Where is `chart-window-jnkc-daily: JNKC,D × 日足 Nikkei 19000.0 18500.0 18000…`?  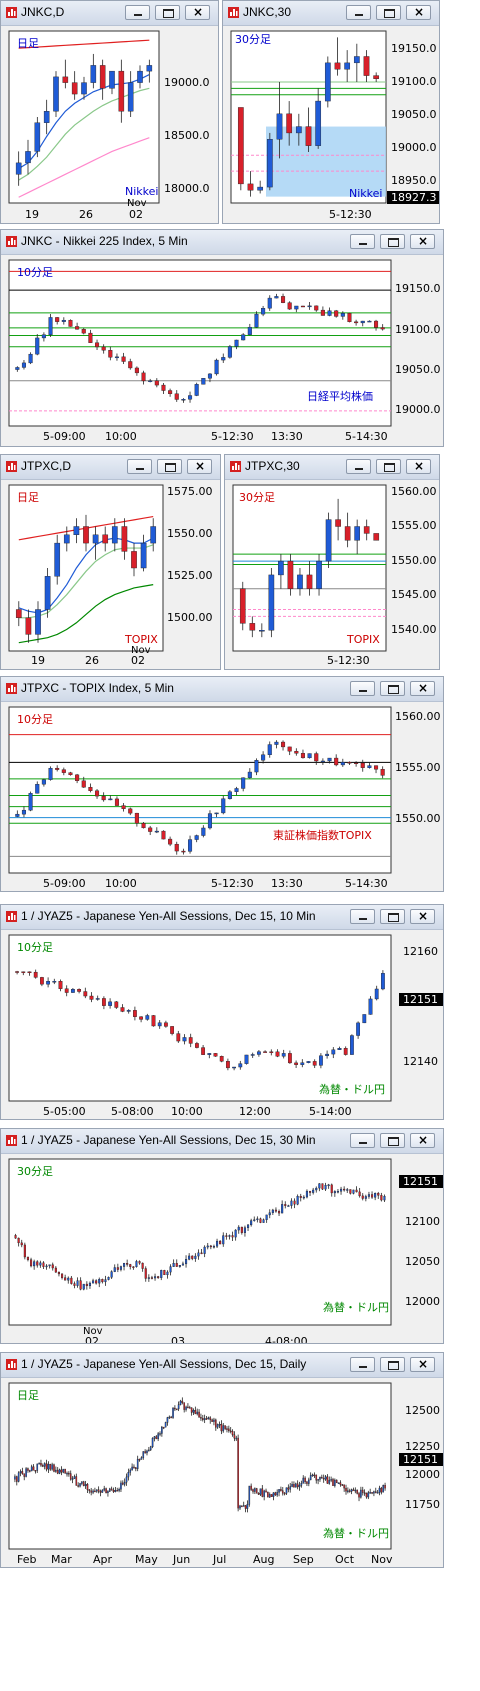
chart-window-jnkc-daily: JNKC,D × 日足 Nikkei 19000.0 18500.0 18000… is located at coordinates (109, 112).